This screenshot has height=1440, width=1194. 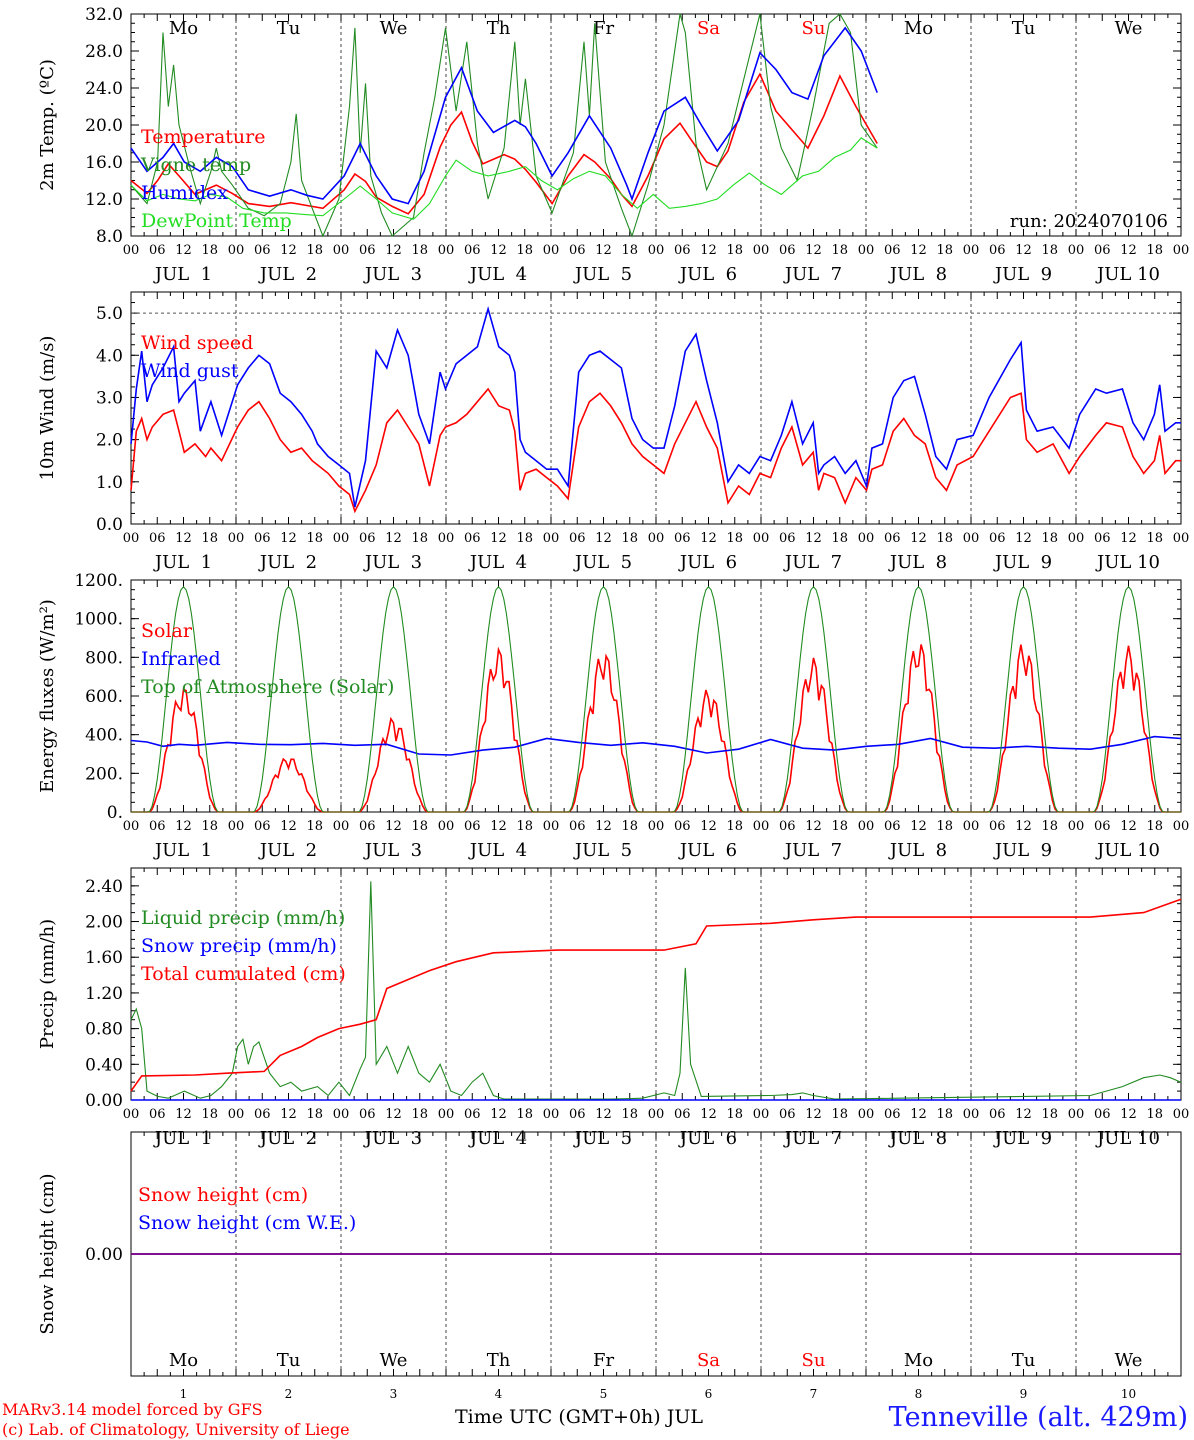 I want to click on weekday-label: Mo, so click(x=183, y=28).